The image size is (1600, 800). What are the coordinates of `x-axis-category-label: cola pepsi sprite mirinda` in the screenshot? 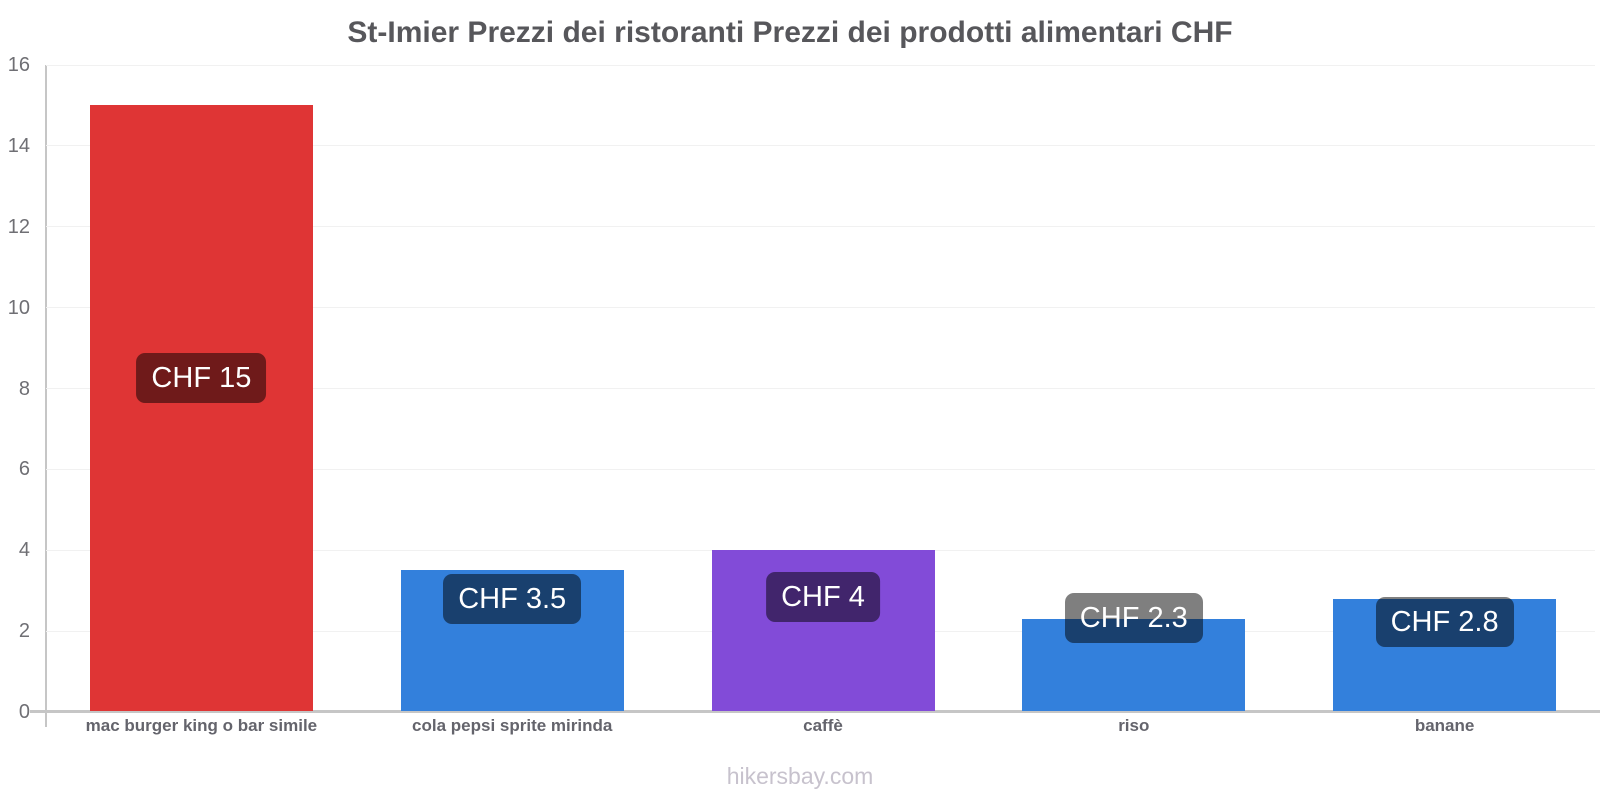 It's located at (512, 725).